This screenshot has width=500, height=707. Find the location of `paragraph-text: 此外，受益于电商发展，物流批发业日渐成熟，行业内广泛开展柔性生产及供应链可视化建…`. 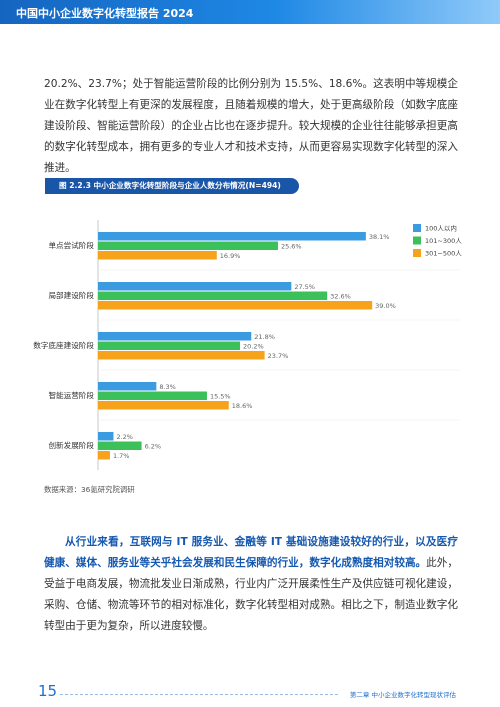

paragraph-text: 此外，受益于电商发展，物流批发业日渐成熟，行业内广泛开展柔性生产及供应链可视化建… is located at coordinates (251, 594).